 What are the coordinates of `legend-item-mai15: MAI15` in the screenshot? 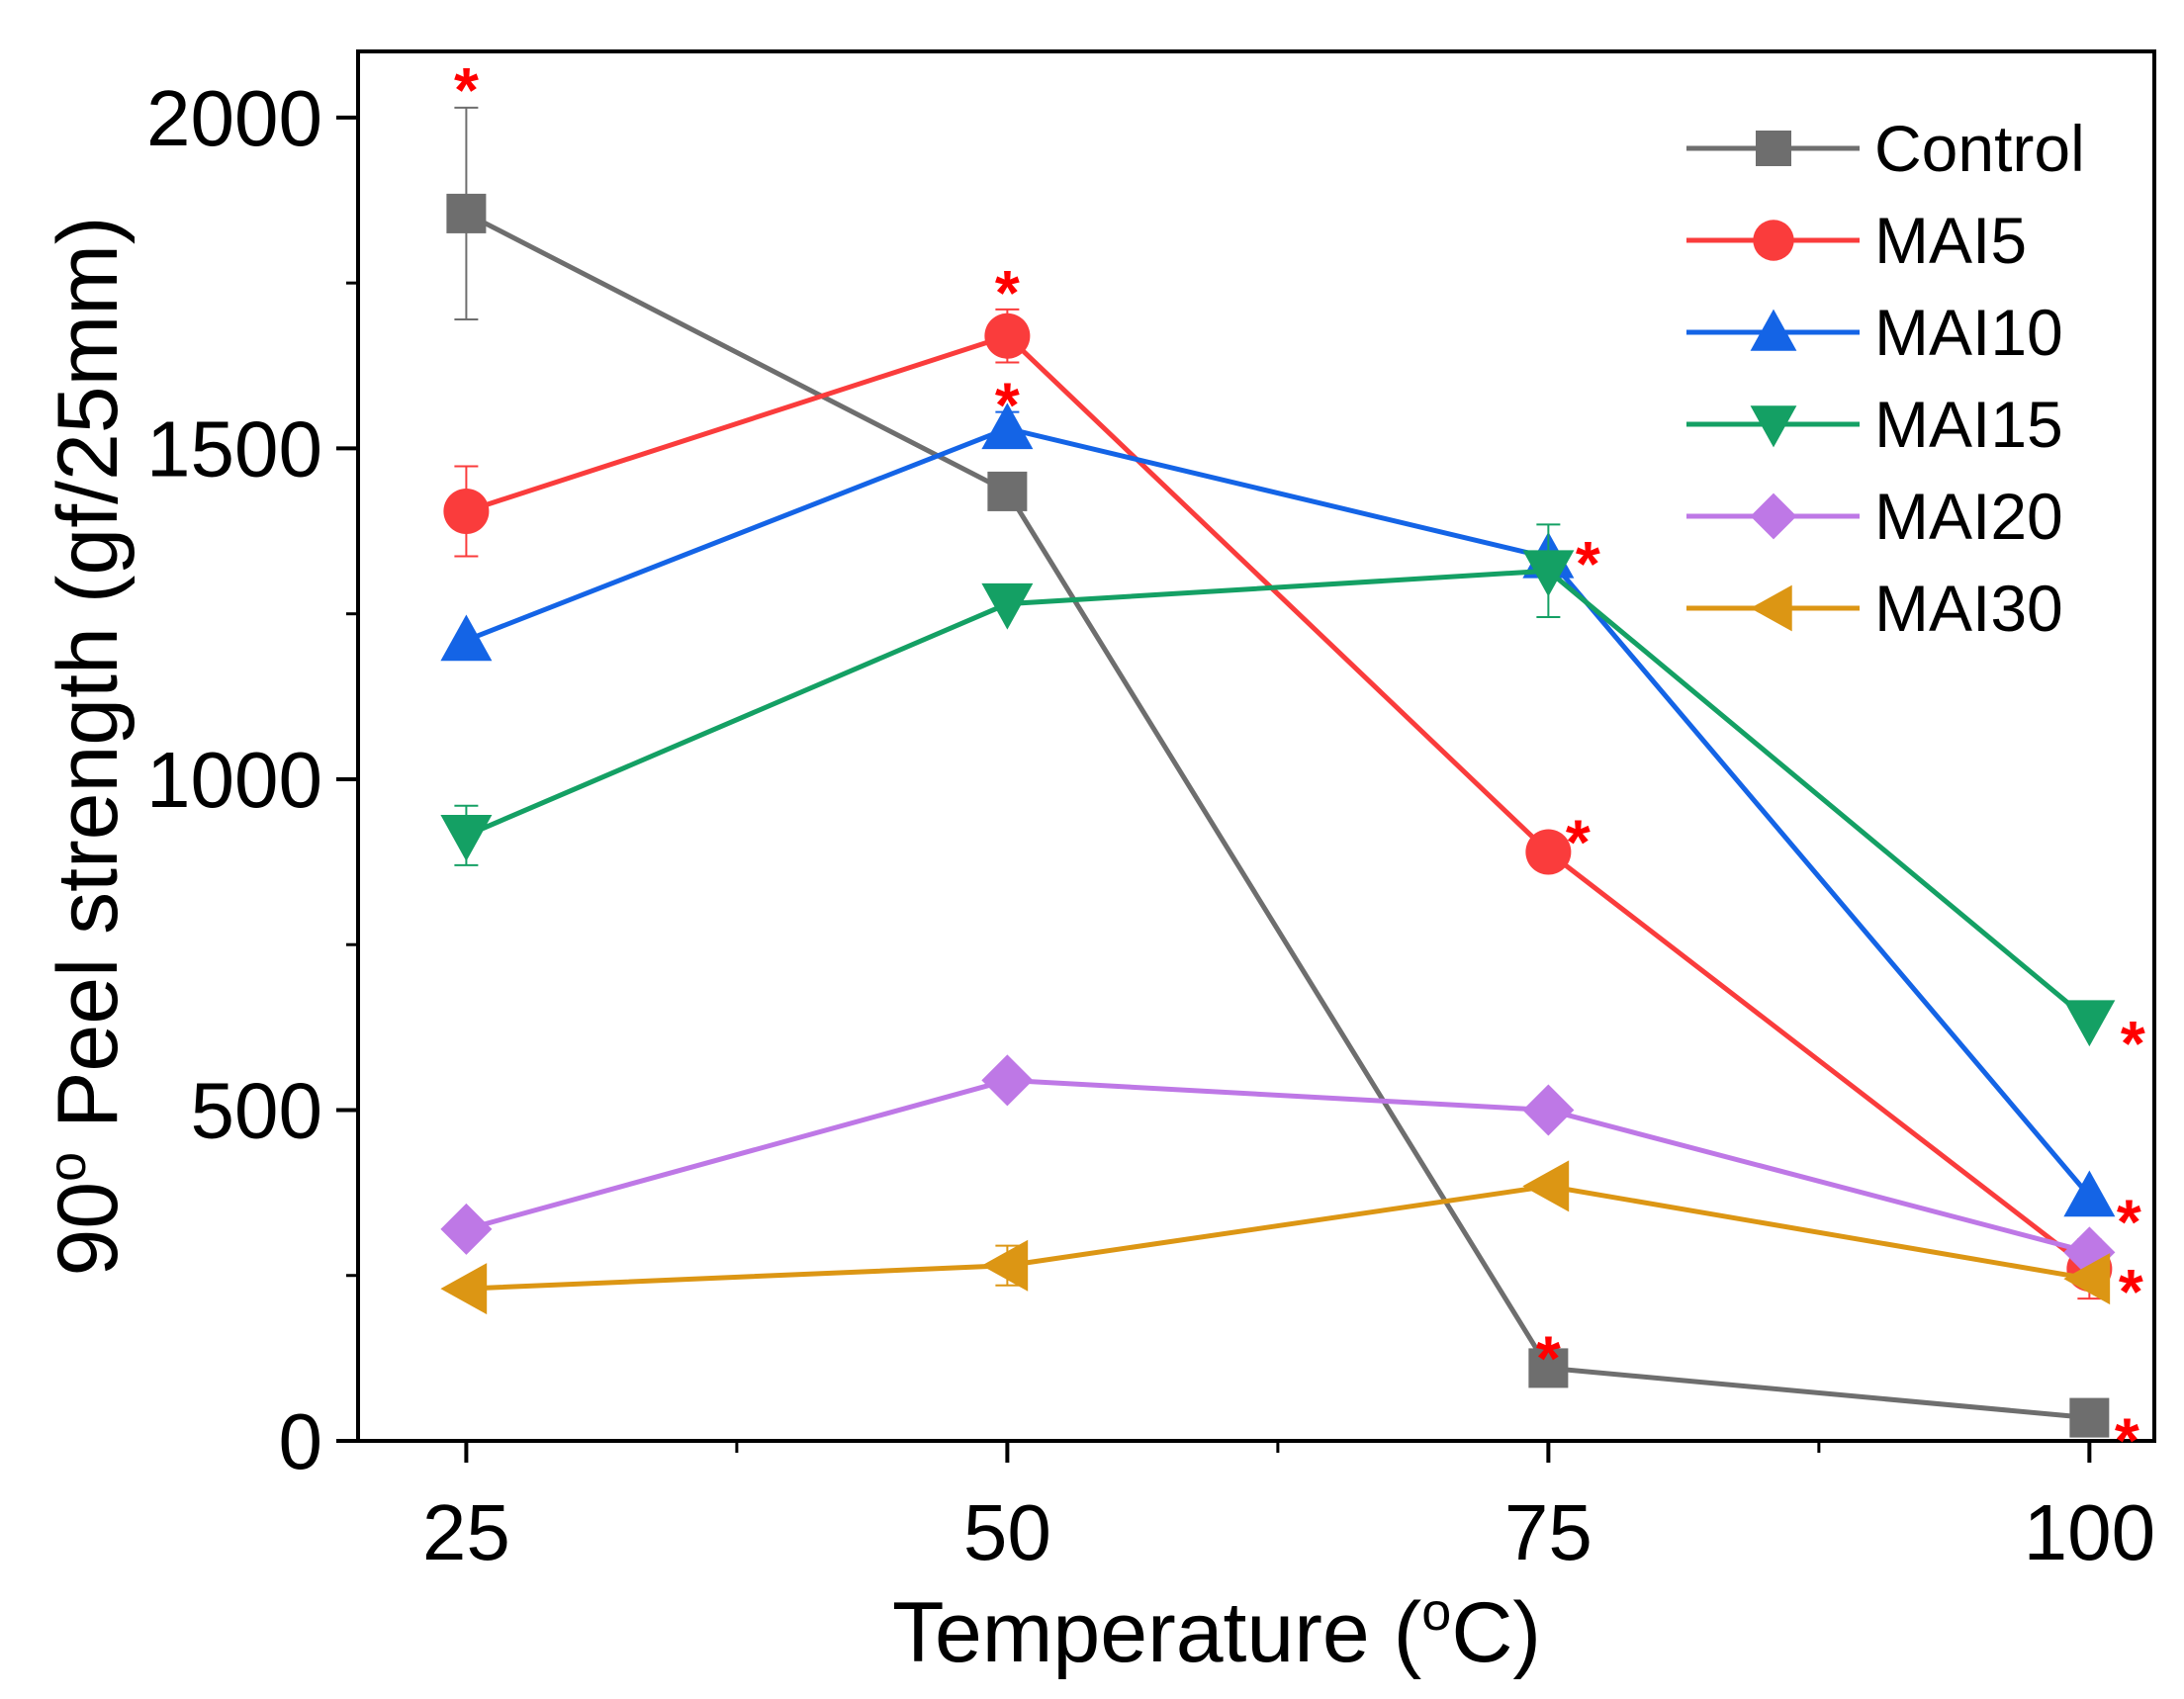 It's located at (1874, 424).